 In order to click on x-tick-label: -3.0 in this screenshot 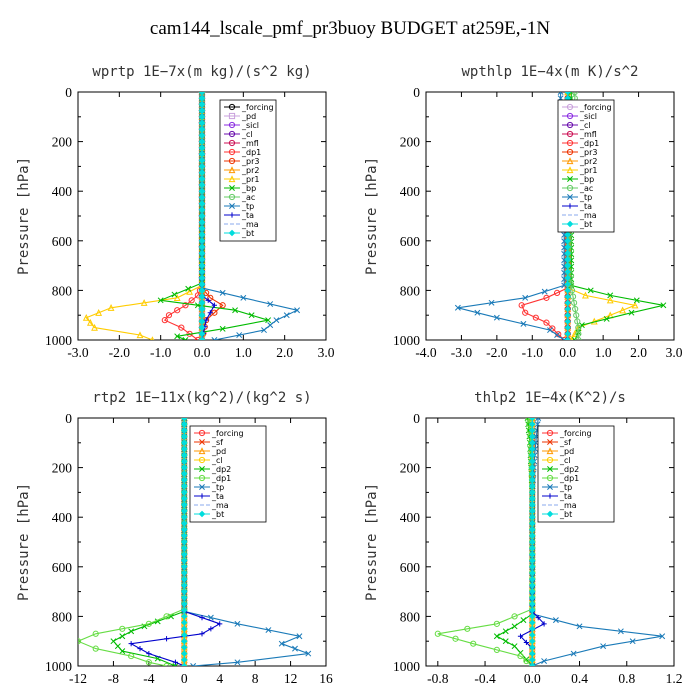, I will do `click(78, 352)`.